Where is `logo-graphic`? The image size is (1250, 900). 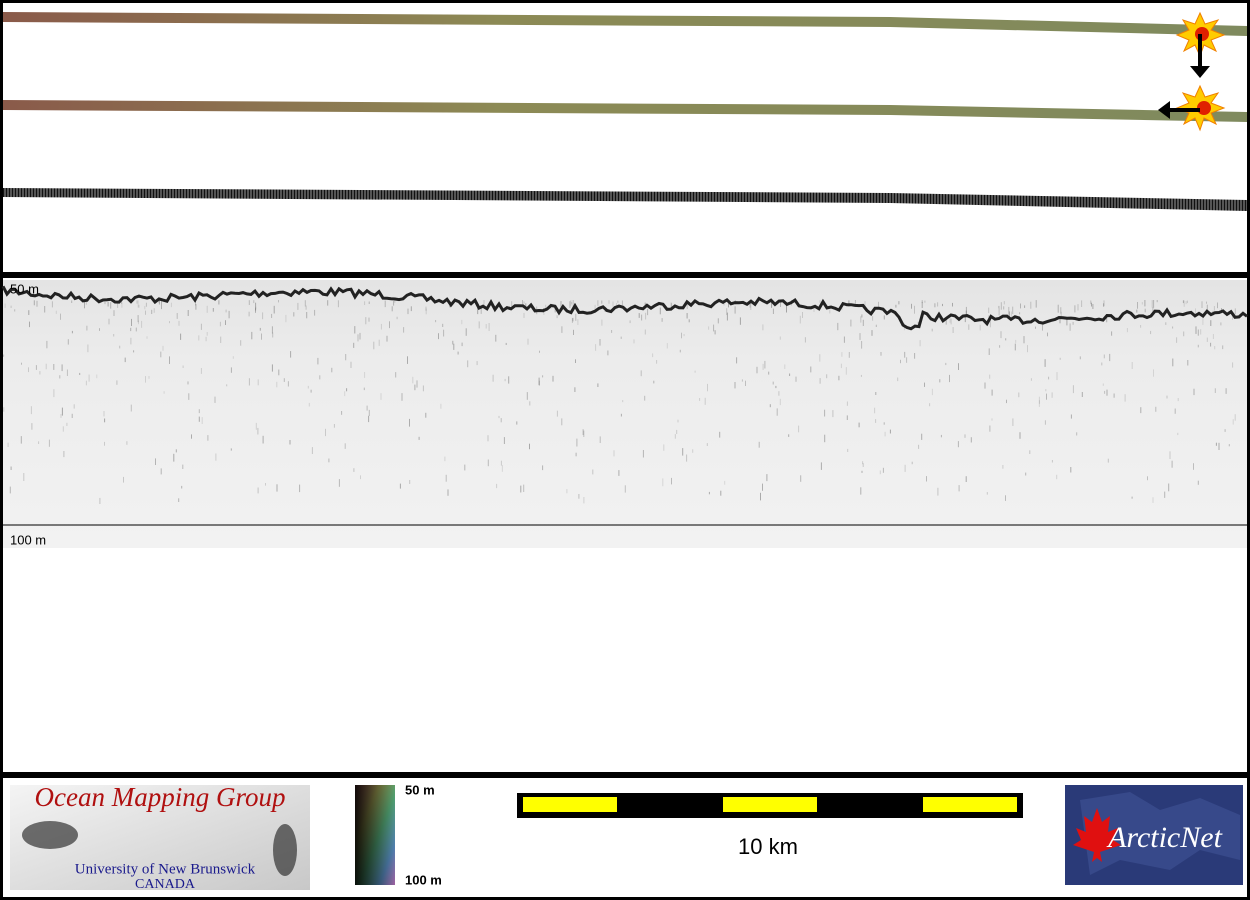
logo-graphic is located at coordinates (285, 850).